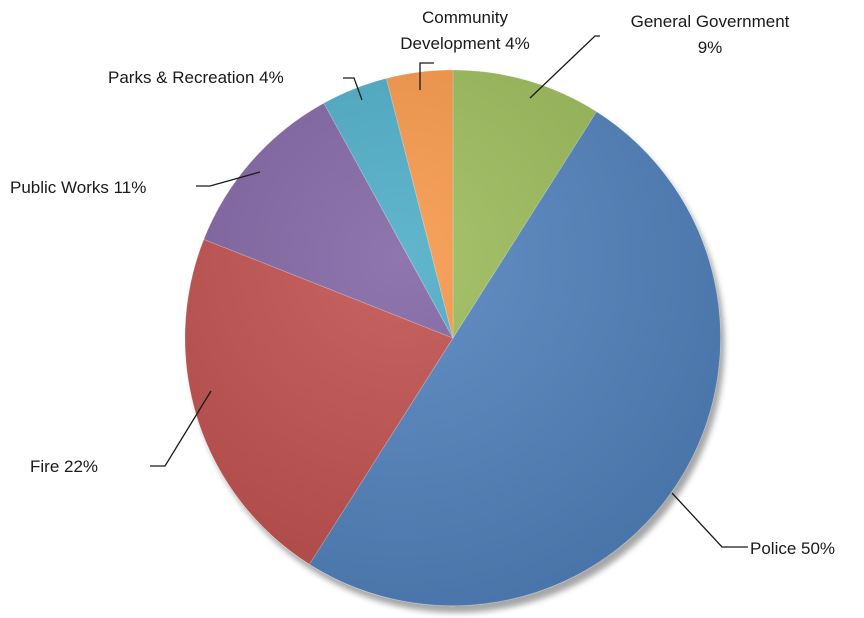 The image size is (864, 618). I want to click on data-label-public-works: Public Works 11%, so click(78, 187).